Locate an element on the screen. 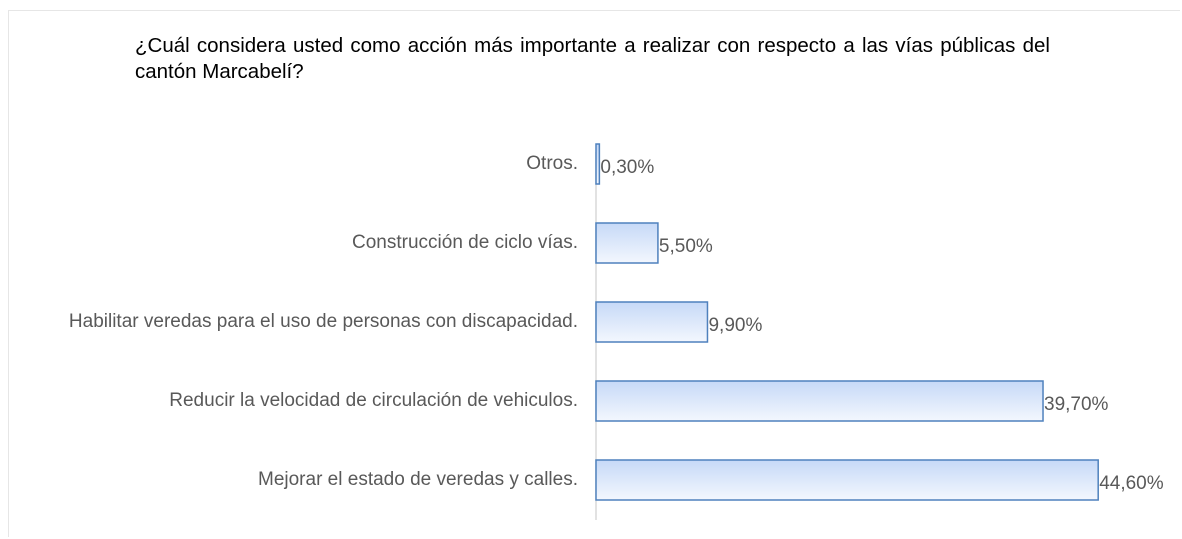 Image resolution: width=1182 pixels, height=539 pixels. category-label: Otros. is located at coordinates (552, 163).